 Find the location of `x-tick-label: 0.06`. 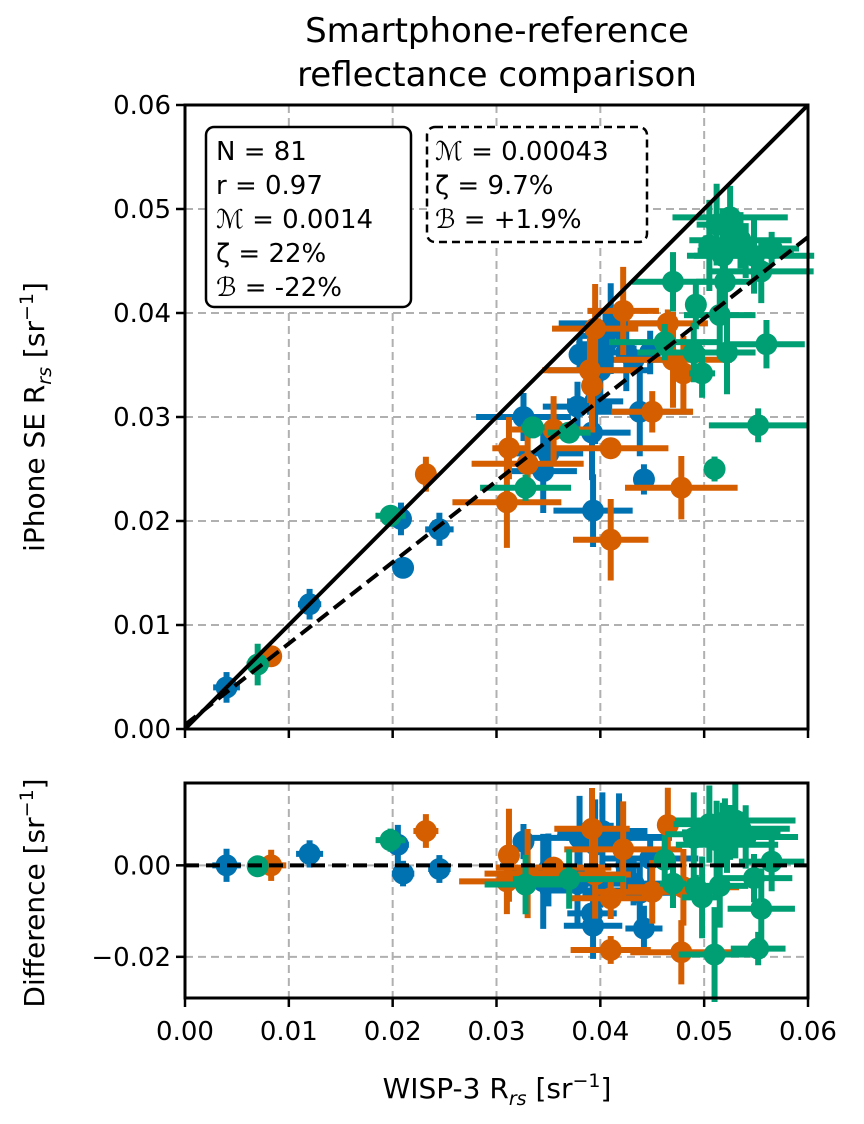

x-tick-label: 0.06 is located at coordinates (808, 1032).